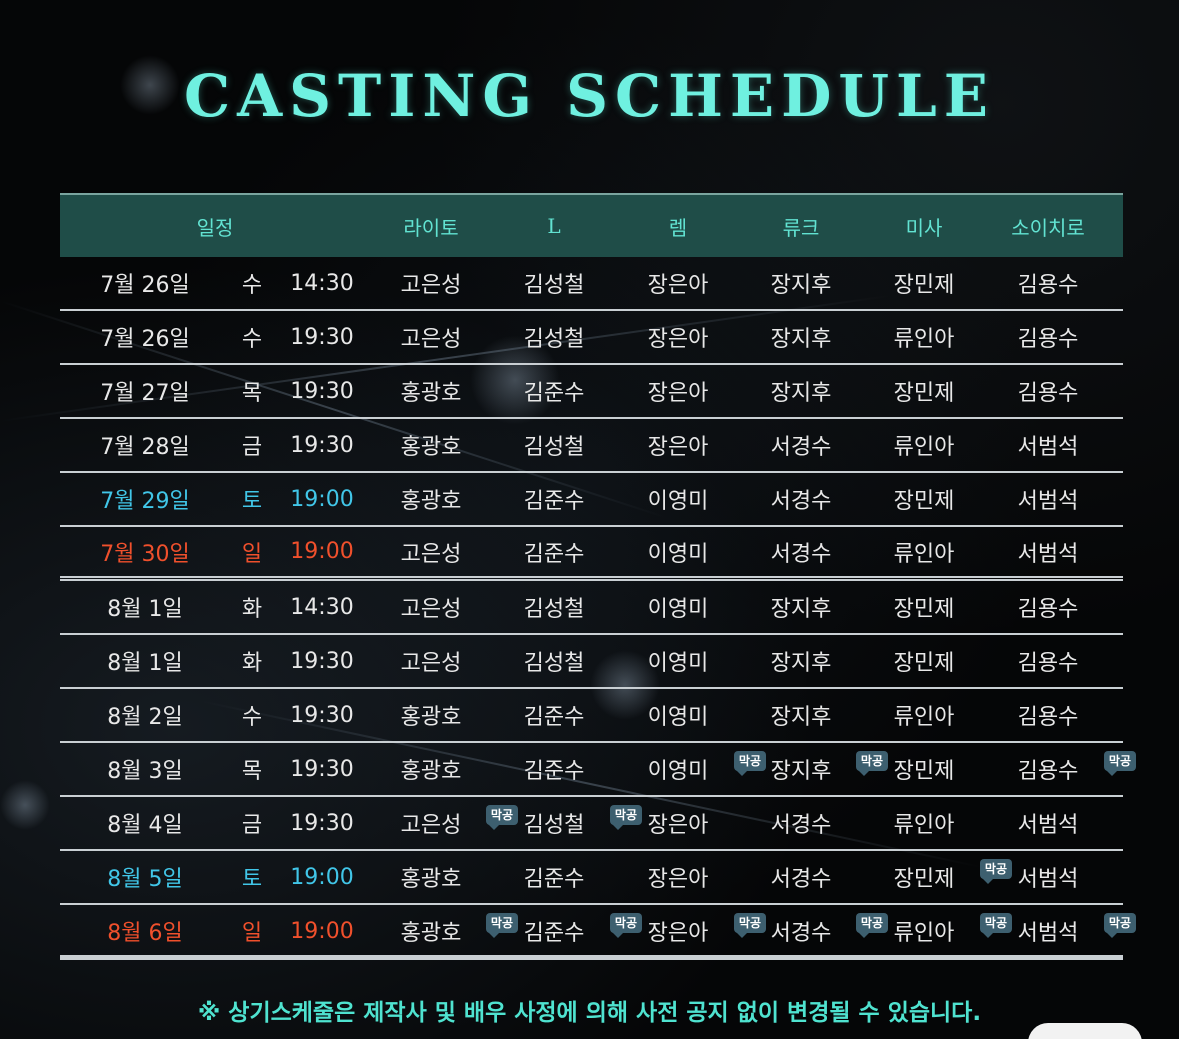 The height and width of the screenshot is (1039, 1179). I want to click on time-cell-text: 14:30, so click(322, 607).